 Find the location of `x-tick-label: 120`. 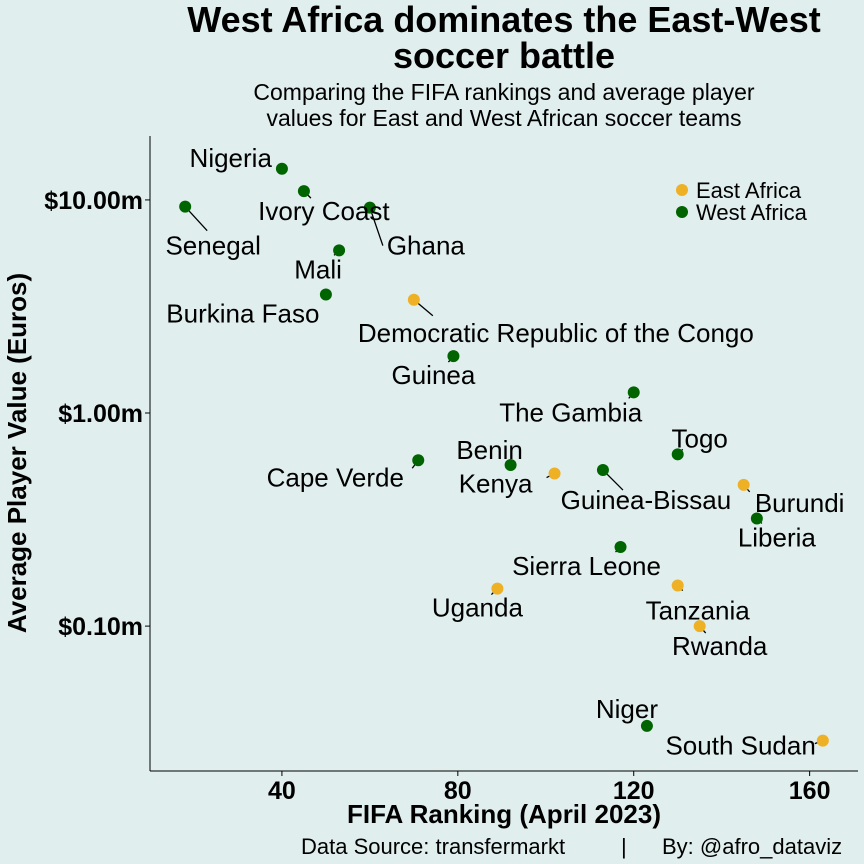

x-tick-label: 120 is located at coordinates (634, 791).